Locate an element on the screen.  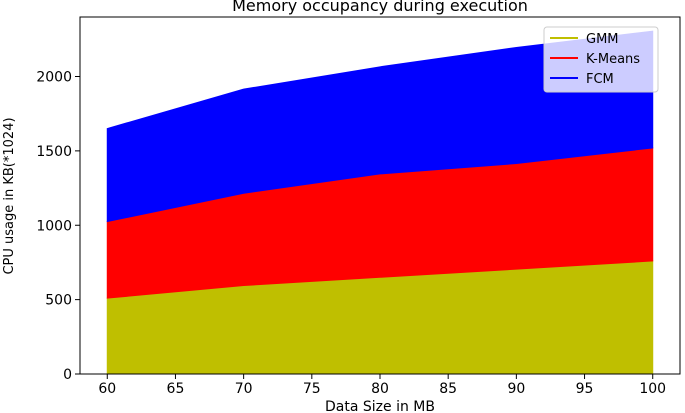
x-tick-label: 85 is located at coordinates (448, 389).